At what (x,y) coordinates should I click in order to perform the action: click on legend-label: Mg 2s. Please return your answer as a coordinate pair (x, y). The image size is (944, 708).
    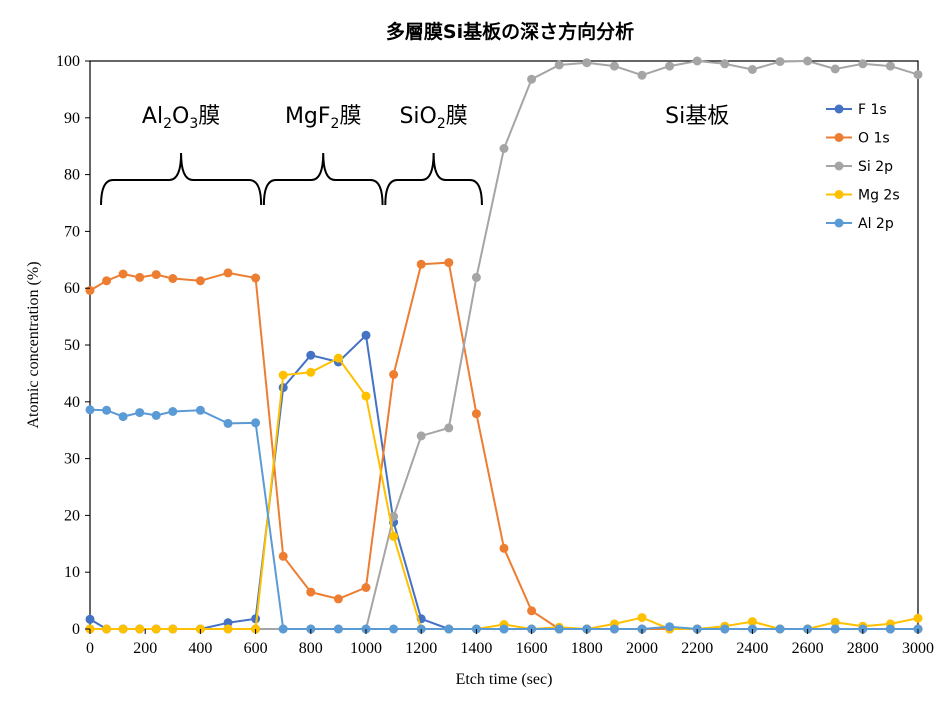
    Looking at the image, I should click on (879, 196).